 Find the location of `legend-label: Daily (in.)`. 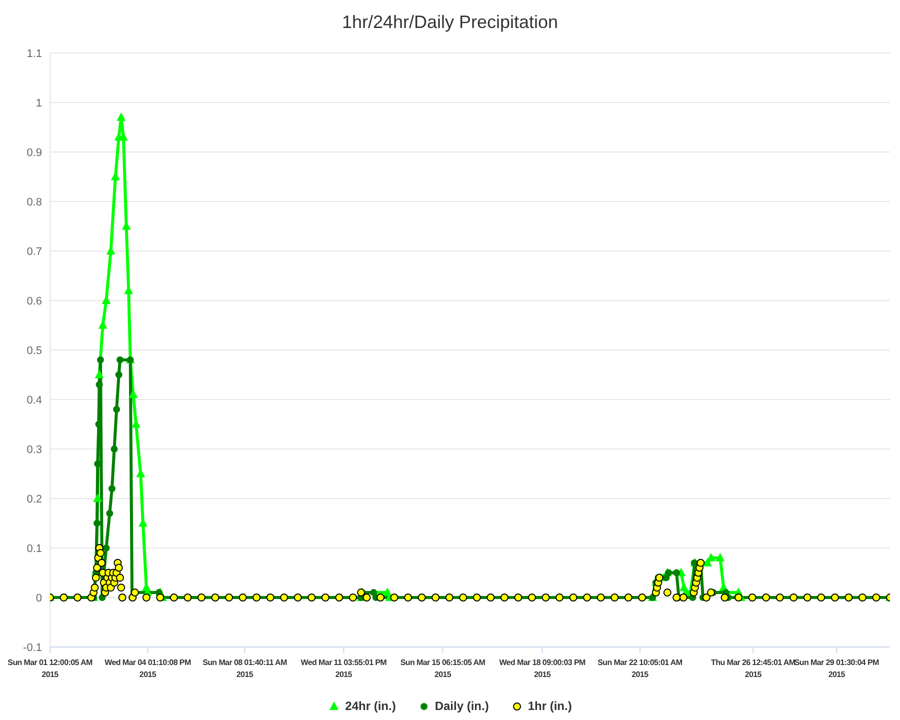

legend-label: Daily (in.) is located at coordinates (461, 706).